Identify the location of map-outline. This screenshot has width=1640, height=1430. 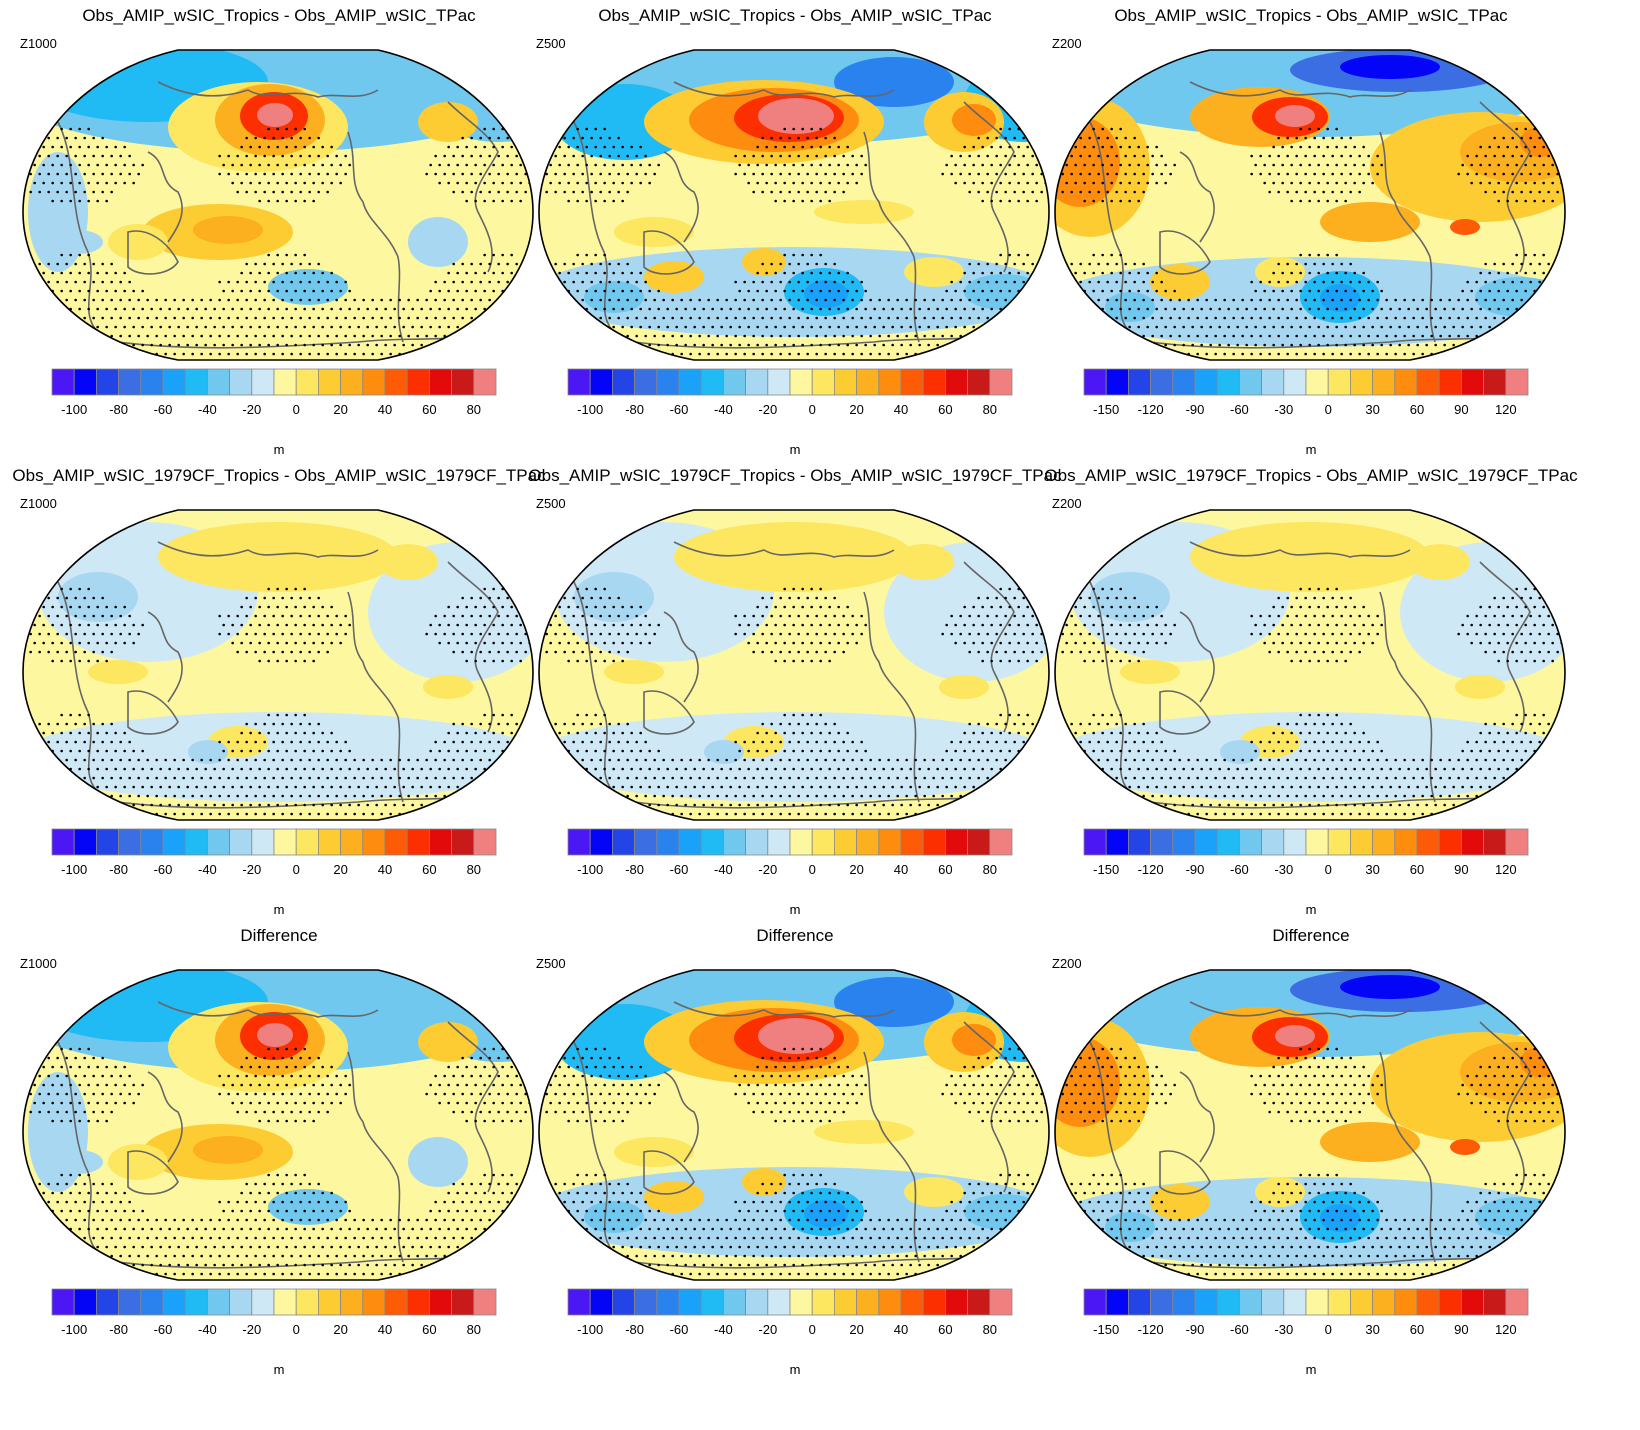
(1310, 1125).